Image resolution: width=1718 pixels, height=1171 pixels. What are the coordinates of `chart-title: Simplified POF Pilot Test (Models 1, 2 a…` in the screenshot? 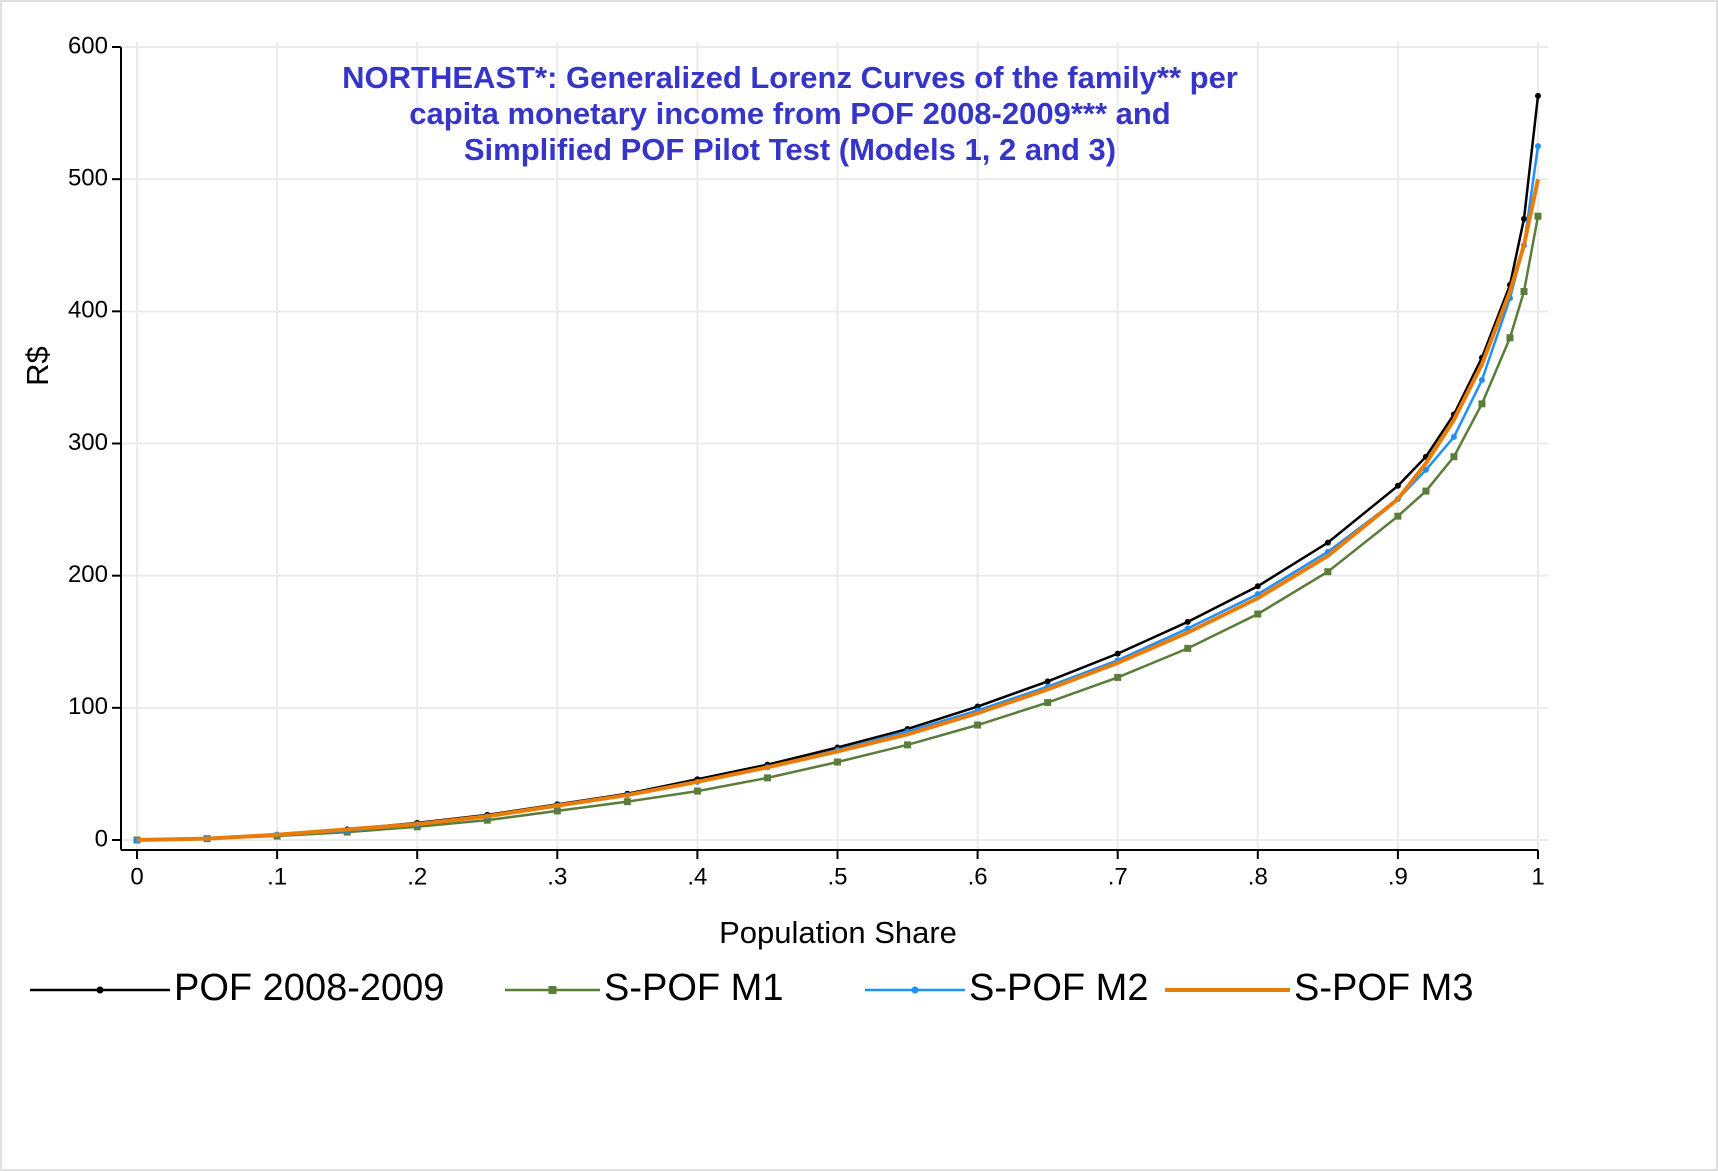 It's located at (790, 149).